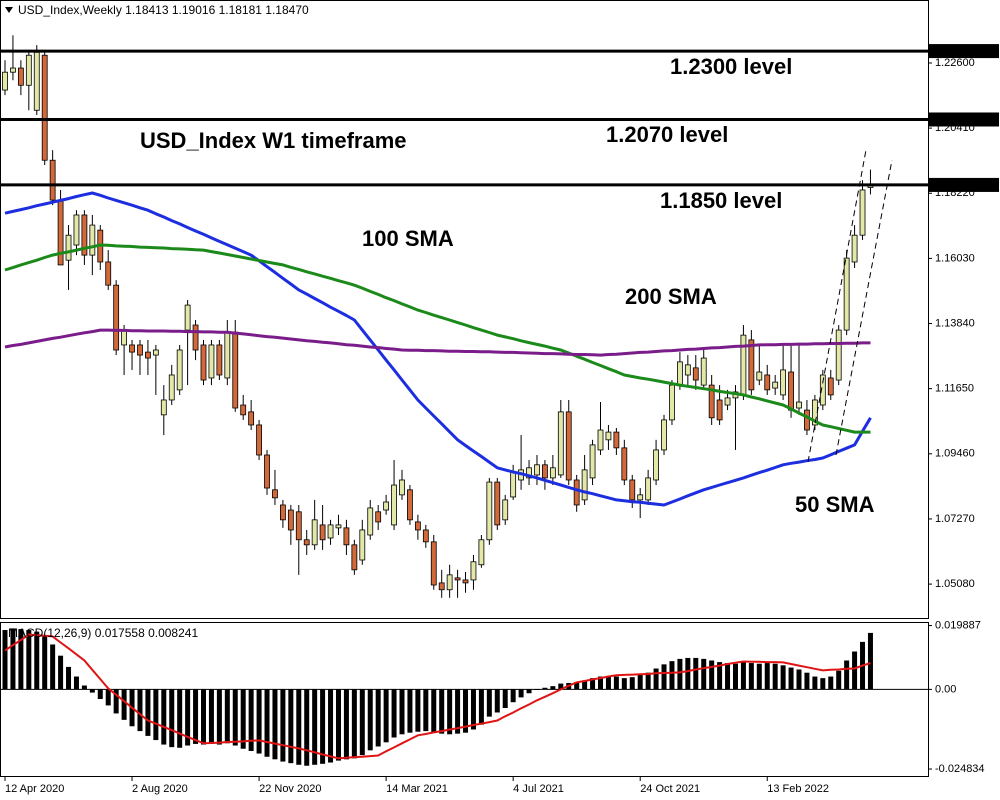 The width and height of the screenshot is (1000, 800). I want to click on signal-line, so click(437, 696).